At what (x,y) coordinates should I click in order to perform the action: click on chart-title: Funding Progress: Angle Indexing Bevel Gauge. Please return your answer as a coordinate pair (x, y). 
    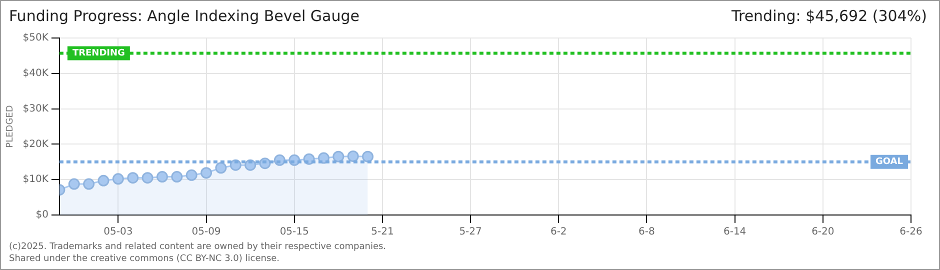
    Looking at the image, I should click on (184, 17).